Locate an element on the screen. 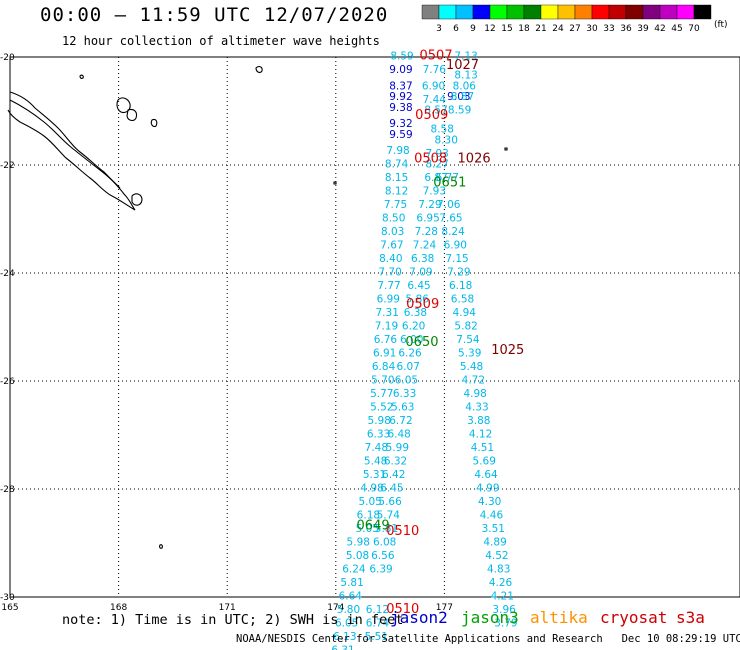 The width and height of the screenshot is (740, 650). swh-value: 5.31 is located at coordinates (374, 475).